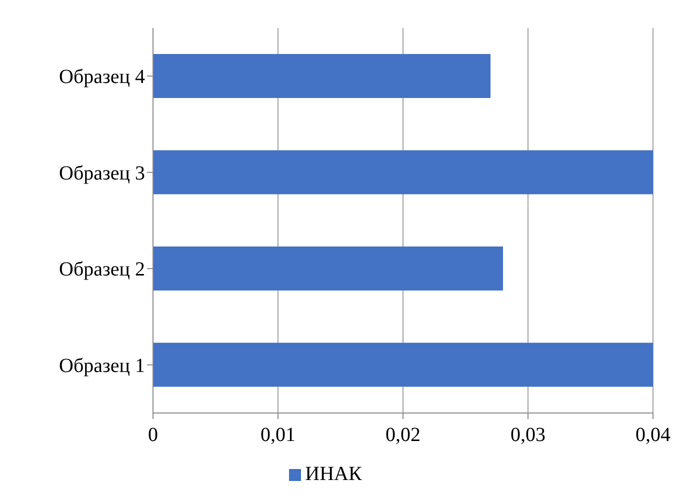 Image resolution: width=681 pixels, height=504 pixels. What do you see at coordinates (102, 77) in the screenshot?
I see `y-tick-label: Образец 4` at bounding box center [102, 77].